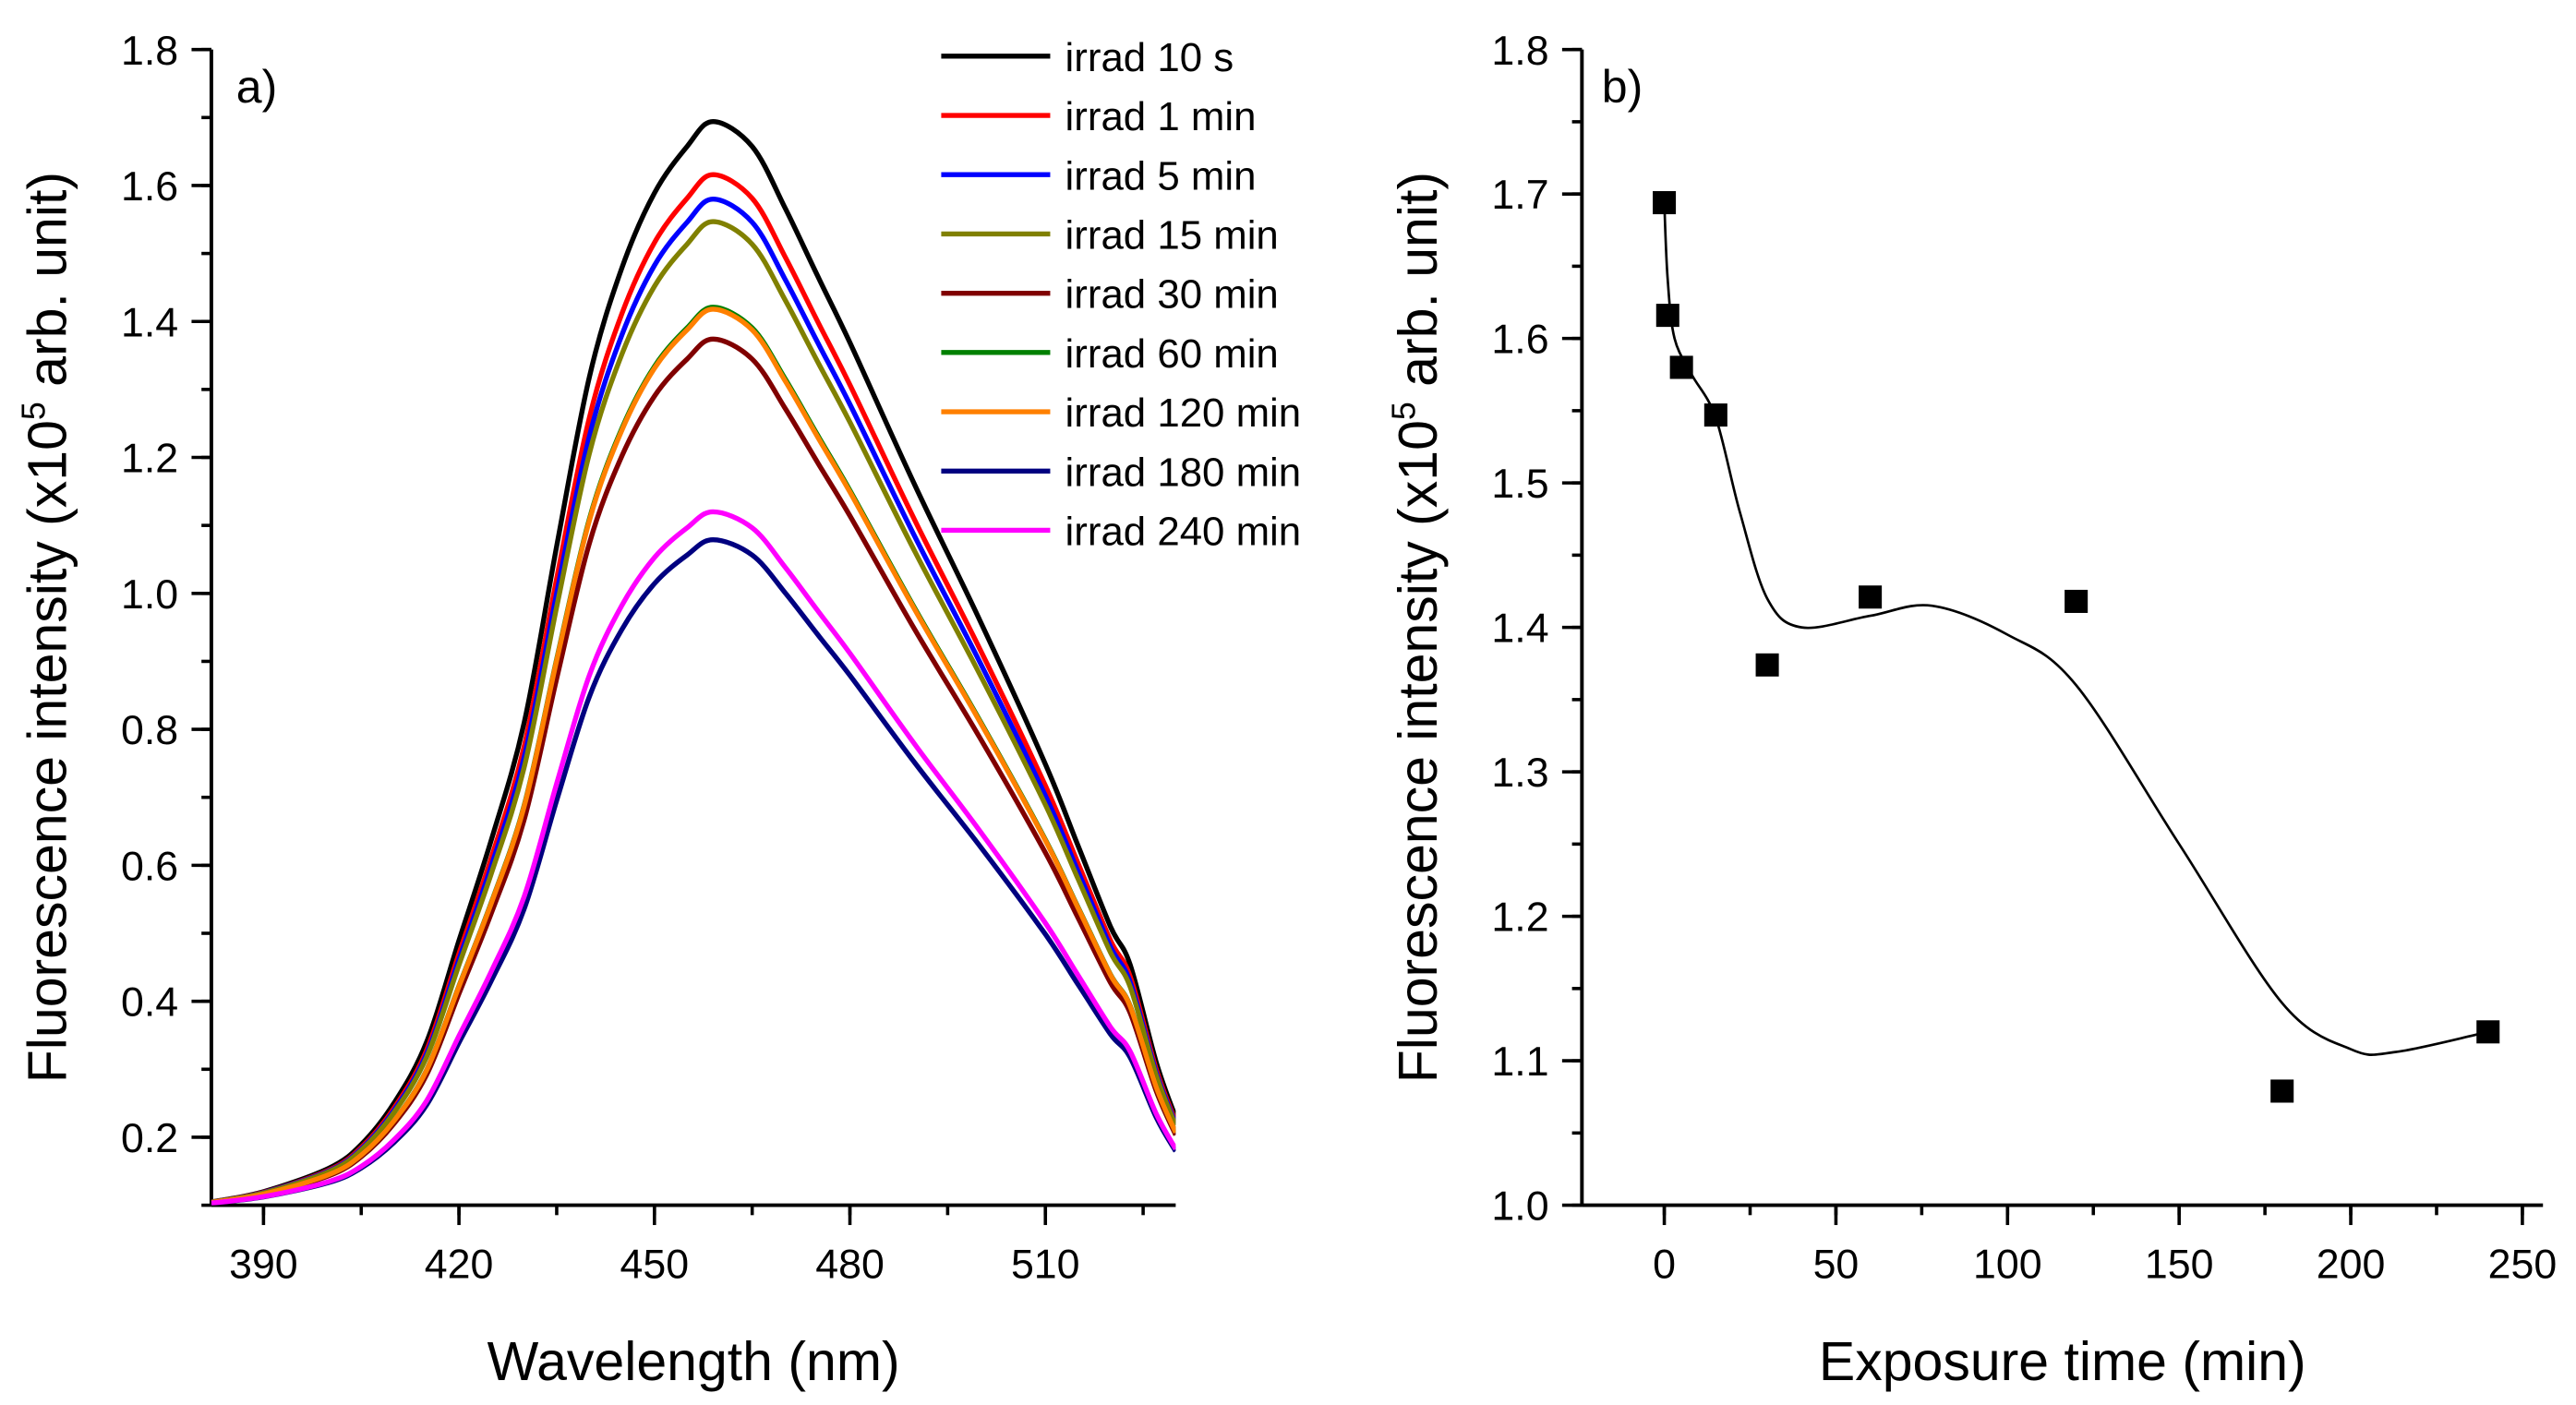 This screenshot has height=1405, width=2576. Describe the element at coordinates (1183, 472) in the screenshot. I see `legend-entry: irrad 180 min` at that location.